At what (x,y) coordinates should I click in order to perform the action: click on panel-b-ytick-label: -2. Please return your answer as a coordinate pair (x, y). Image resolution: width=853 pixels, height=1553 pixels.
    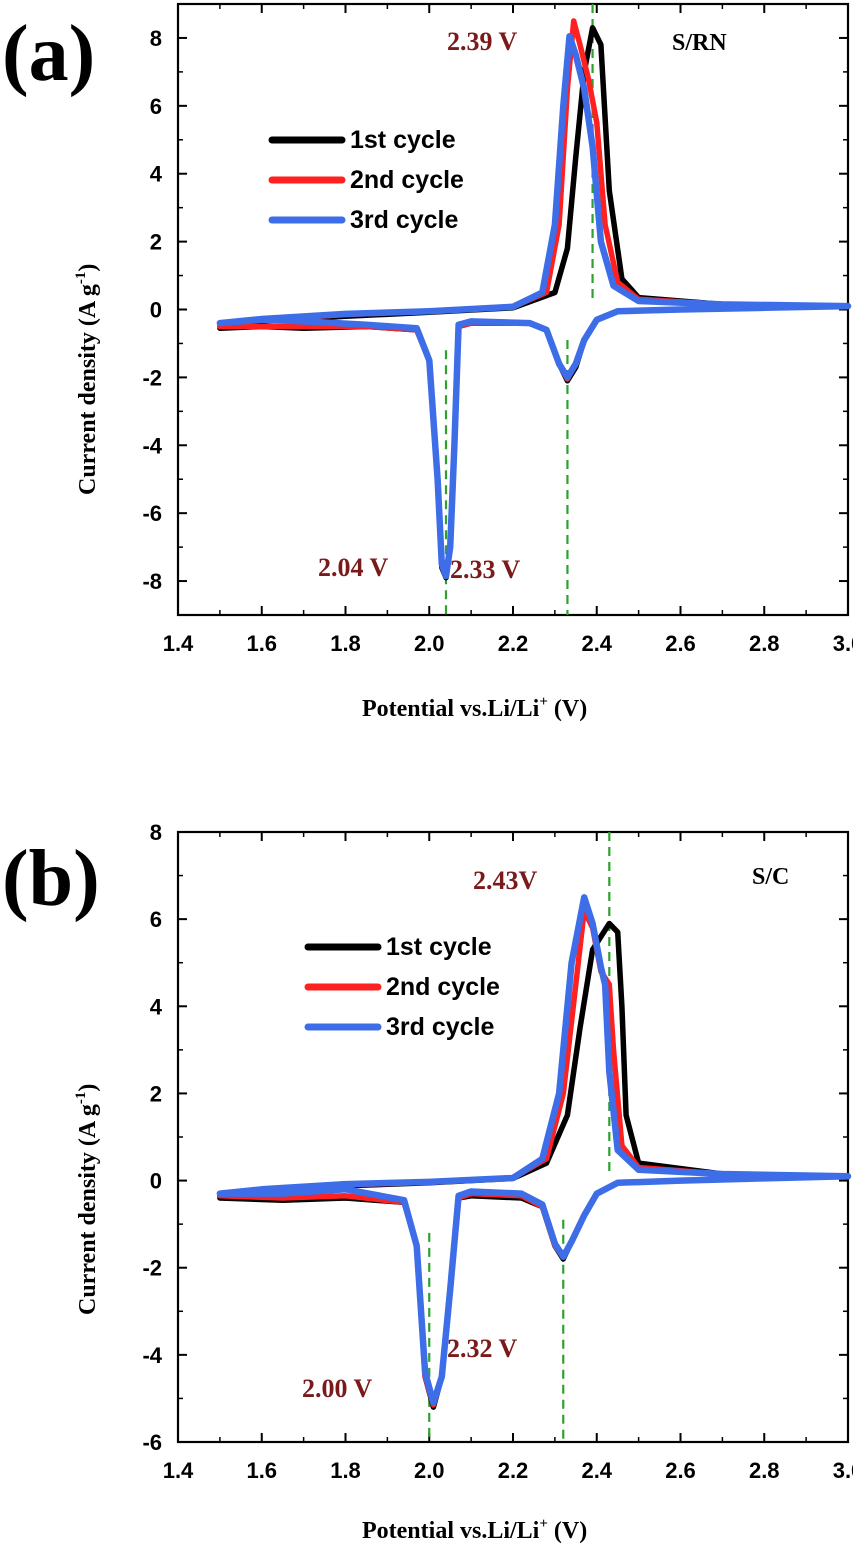
    Looking at the image, I should click on (152, 1268).